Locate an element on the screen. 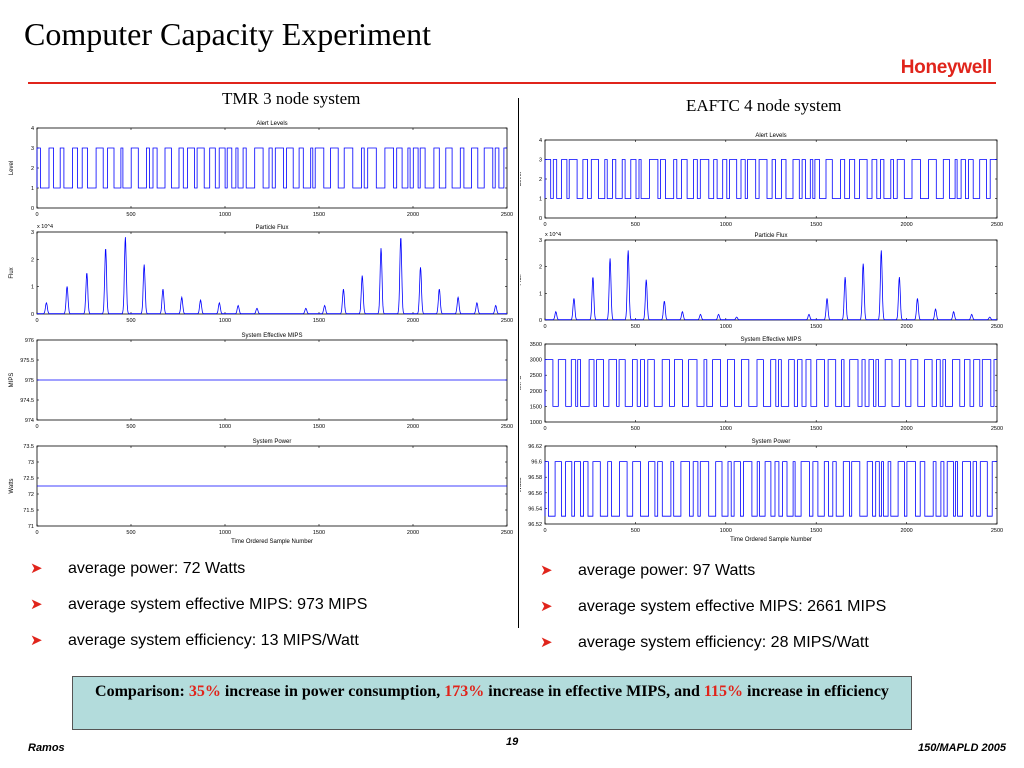  y-tick-label: 73.5 is located at coordinates (28, 447).